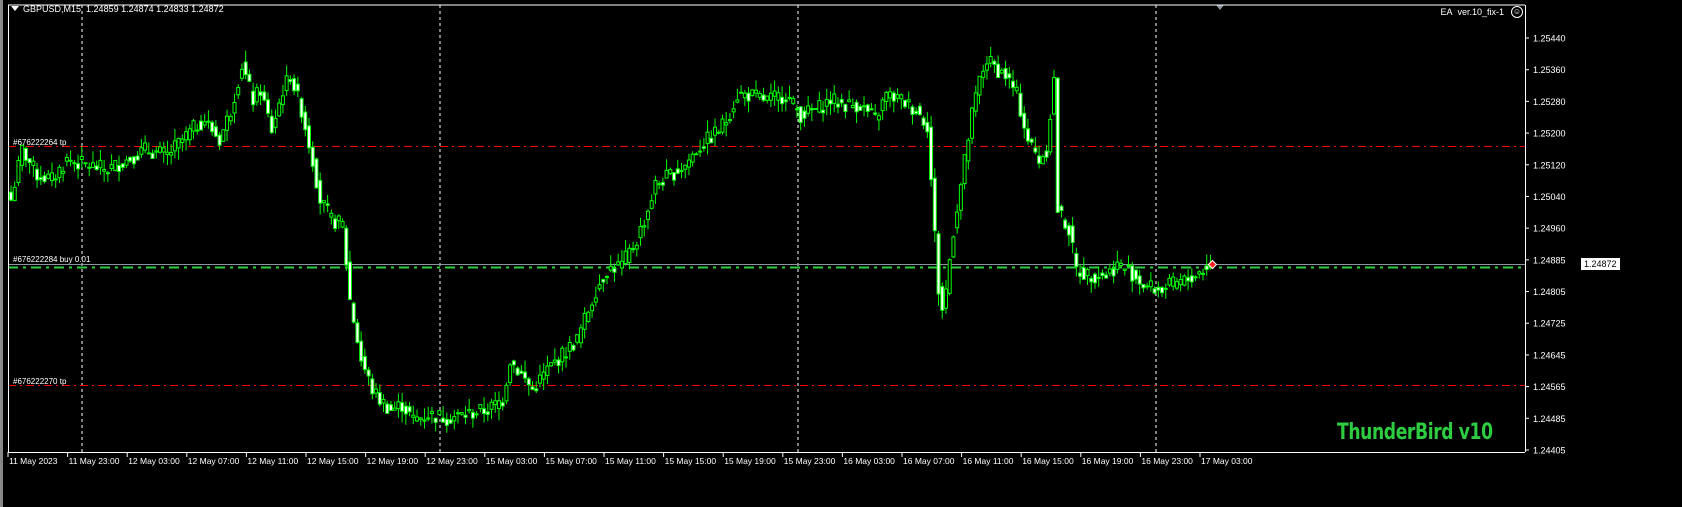 This screenshot has height=507, width=1682. What do you see at coordinates (1549, 39) in the screenshot?
I see `price-tick-label: 1.25440` at bounding box center [1549, 39].